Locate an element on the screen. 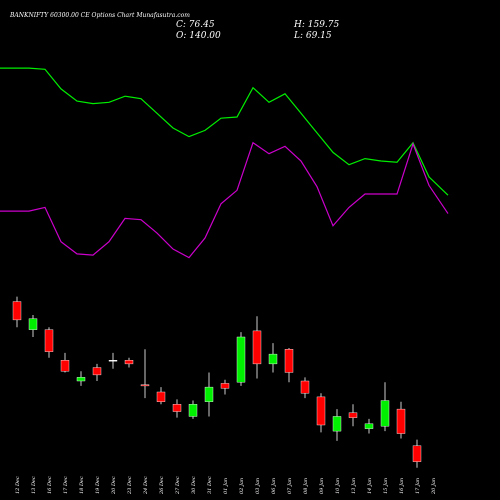  low-value: L: 69.15 is located at coordinates (312, 36).